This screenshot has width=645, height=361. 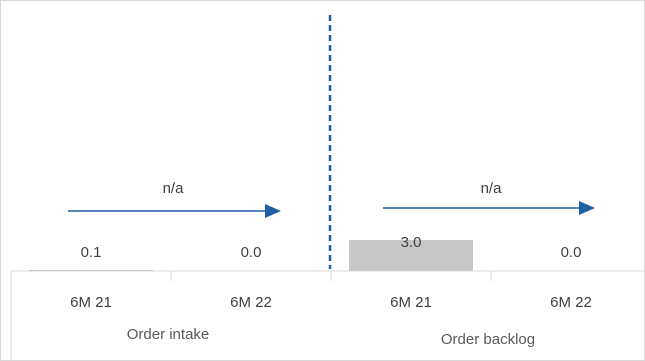 What do you see at coordinates (571, 252) in the screenshot?
I see `value-label-order-backlog-6m22: 0.0` at bounding box center [571, 252].